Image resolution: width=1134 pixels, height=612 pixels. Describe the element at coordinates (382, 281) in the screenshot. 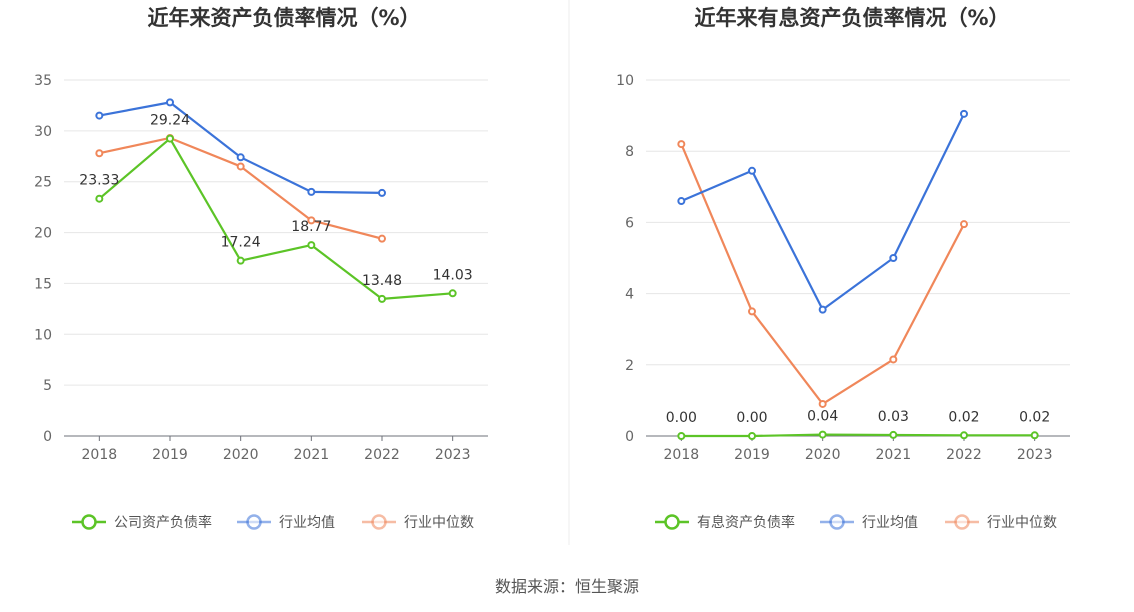

I see `data-label: 13.48` at that location.